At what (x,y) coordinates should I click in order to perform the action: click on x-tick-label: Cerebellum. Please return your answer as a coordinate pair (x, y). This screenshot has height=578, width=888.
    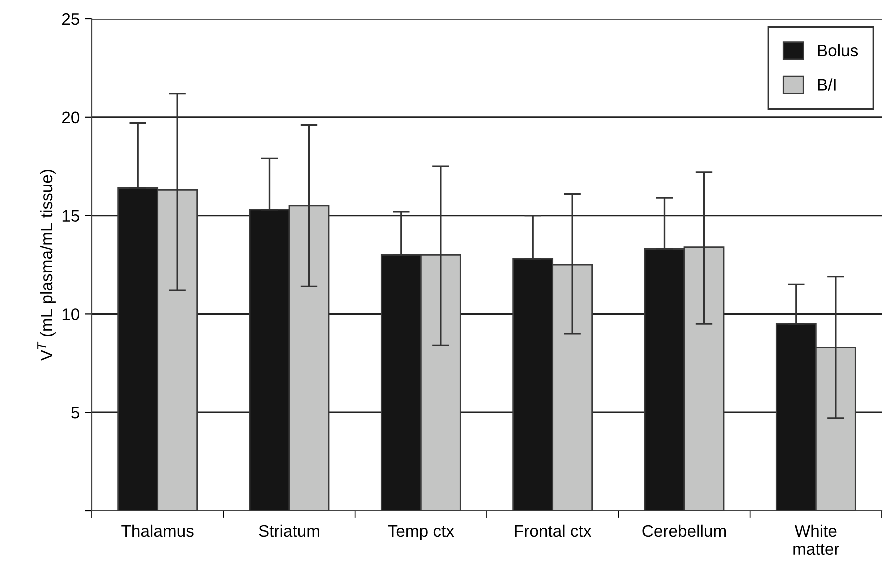
    Looking at the image, I should click on (684, 531).